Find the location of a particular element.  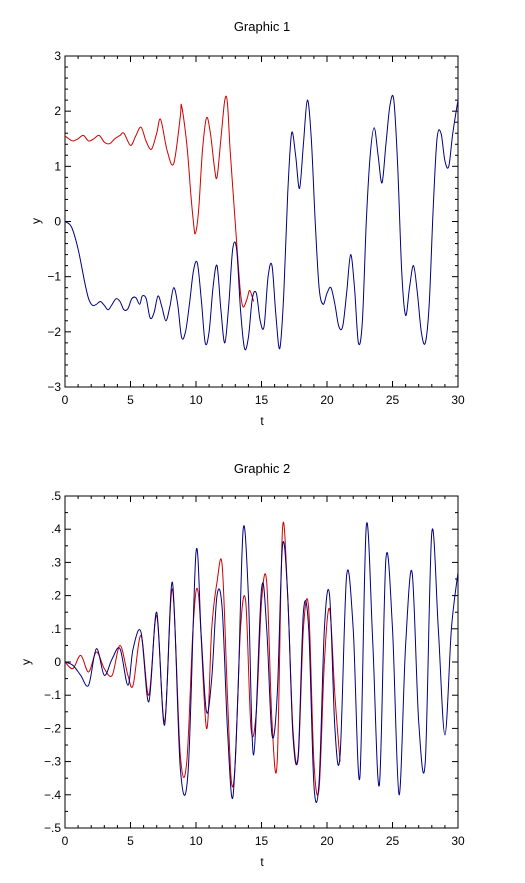

chart-2-y-tick-label: .5 is located at coordinates (56, 496).